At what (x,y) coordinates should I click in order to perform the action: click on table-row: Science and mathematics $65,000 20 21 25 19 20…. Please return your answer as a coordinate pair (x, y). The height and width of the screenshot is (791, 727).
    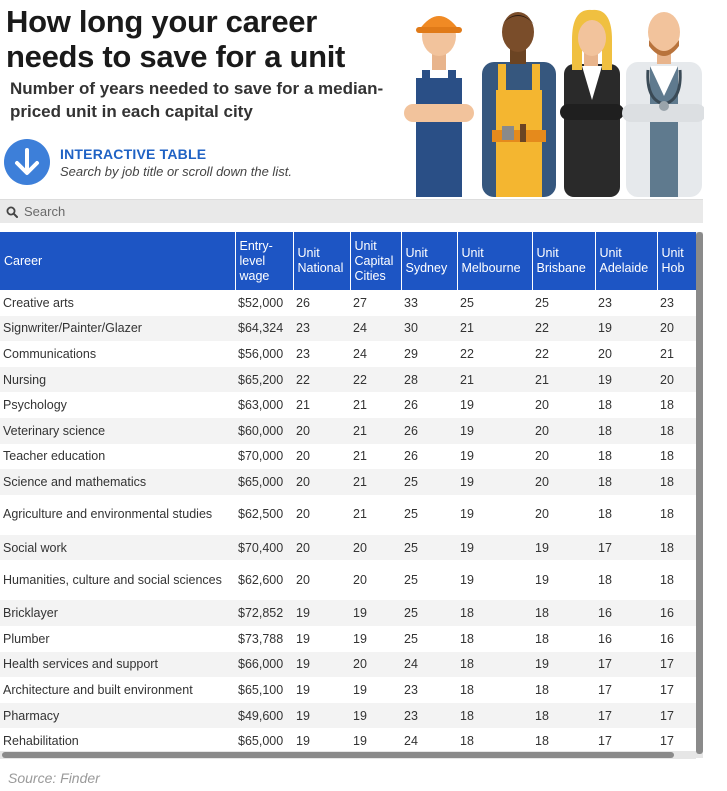
    Looking at the image, I should click on (348, 482).